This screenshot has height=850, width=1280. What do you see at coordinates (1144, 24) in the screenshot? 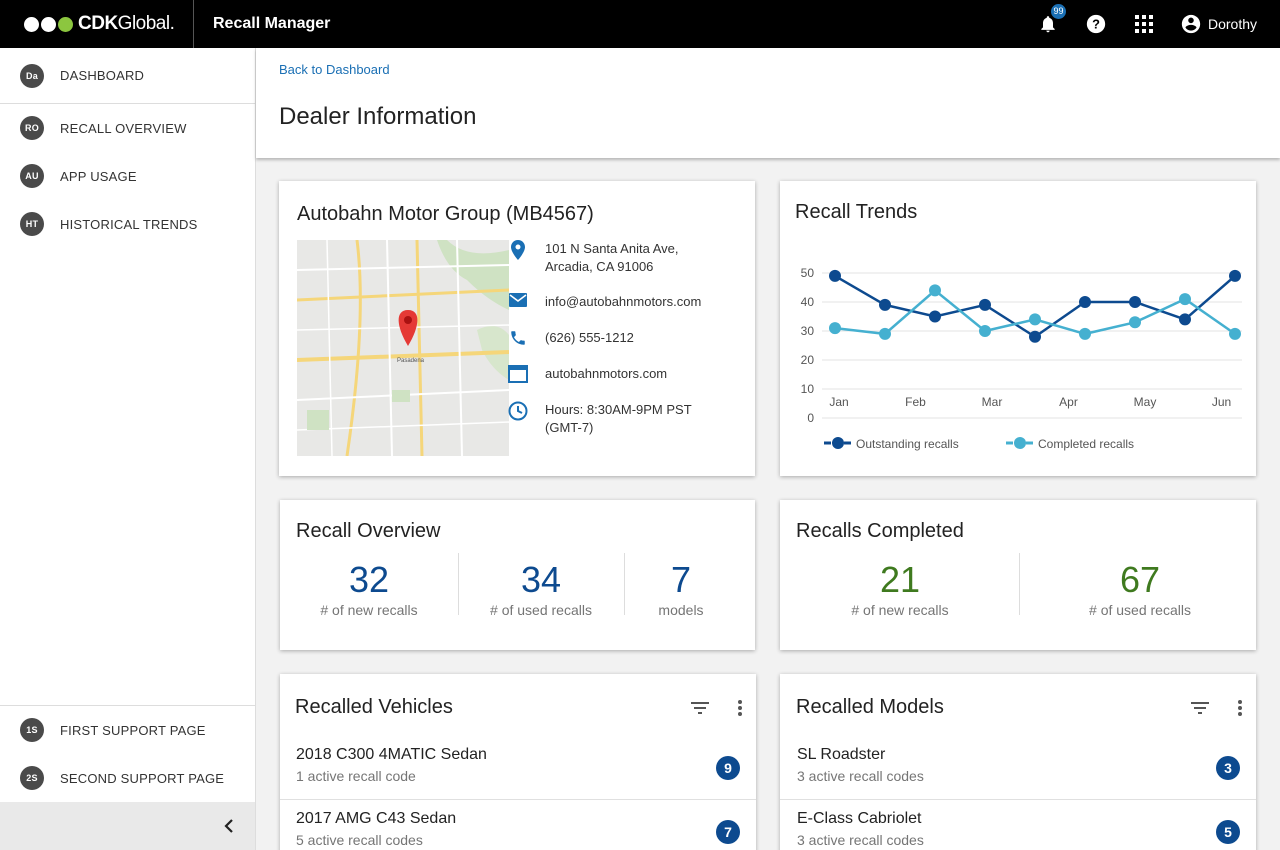
I see `apps-button` at bounding box center [1144, 24].